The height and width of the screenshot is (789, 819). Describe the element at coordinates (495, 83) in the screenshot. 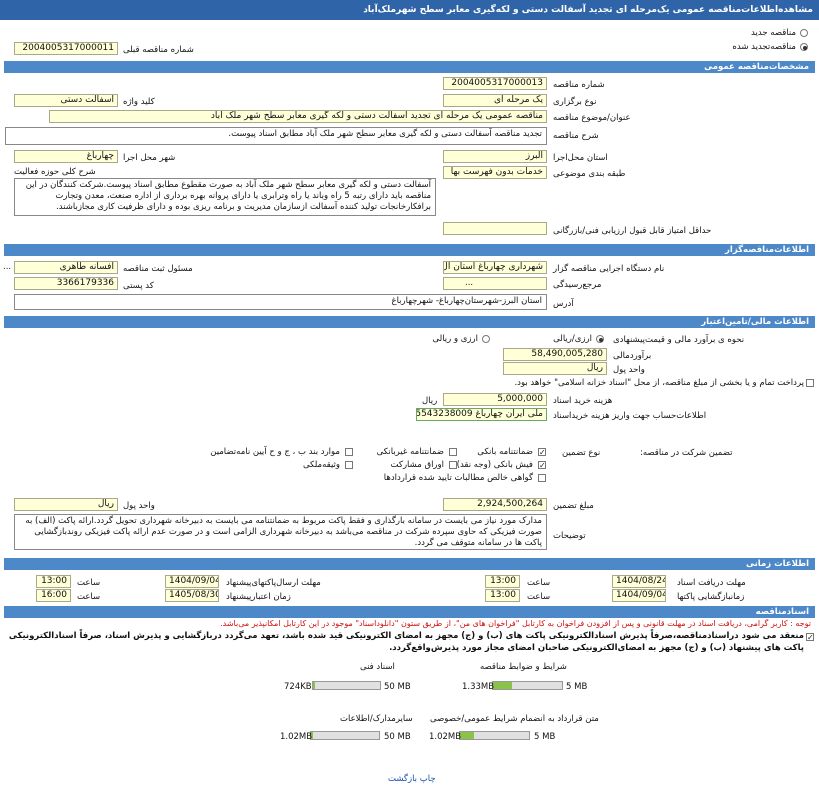

I see `field: 2004005317000013` at that location.